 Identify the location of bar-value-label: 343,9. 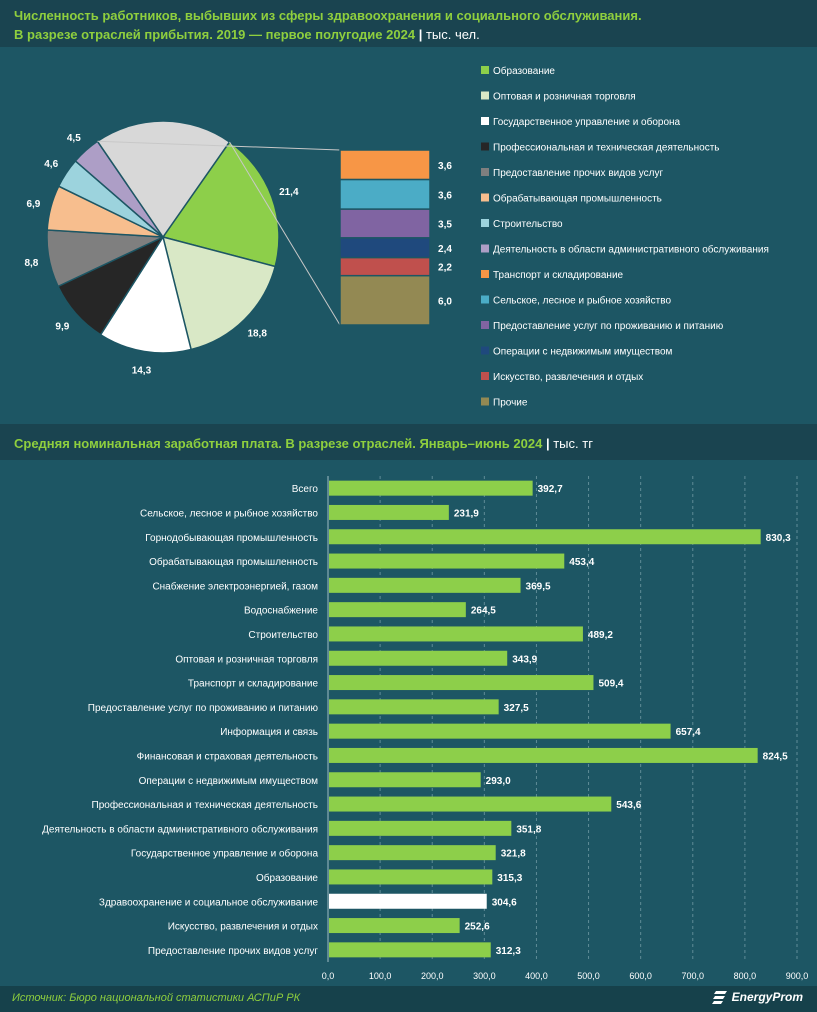
(524, 659).